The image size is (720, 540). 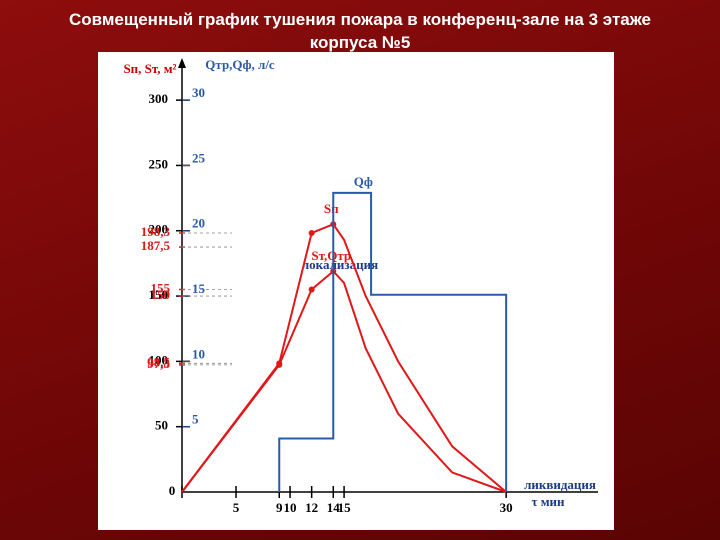 What do you see at coordinates (182, 63) in the screenshot?
I see `axis-arrow` at bounding box center [182, 63].